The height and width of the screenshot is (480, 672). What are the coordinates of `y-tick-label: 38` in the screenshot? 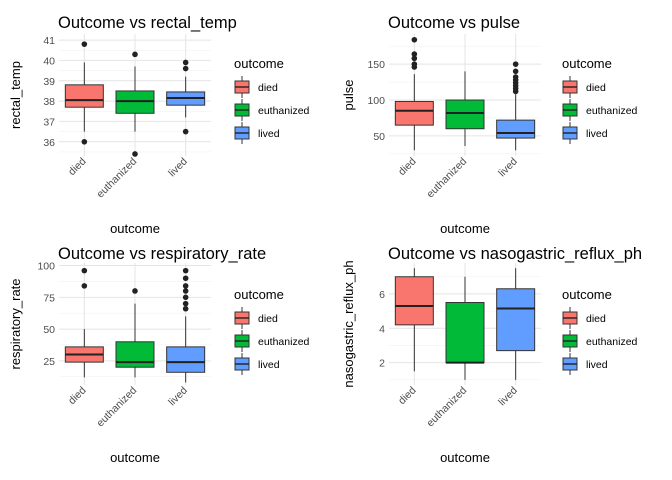 It's located at (49, 102).